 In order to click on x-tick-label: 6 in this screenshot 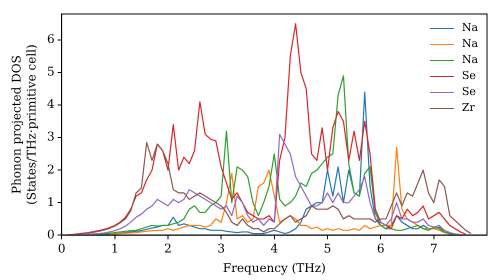, I will do `click(380, 249)`.